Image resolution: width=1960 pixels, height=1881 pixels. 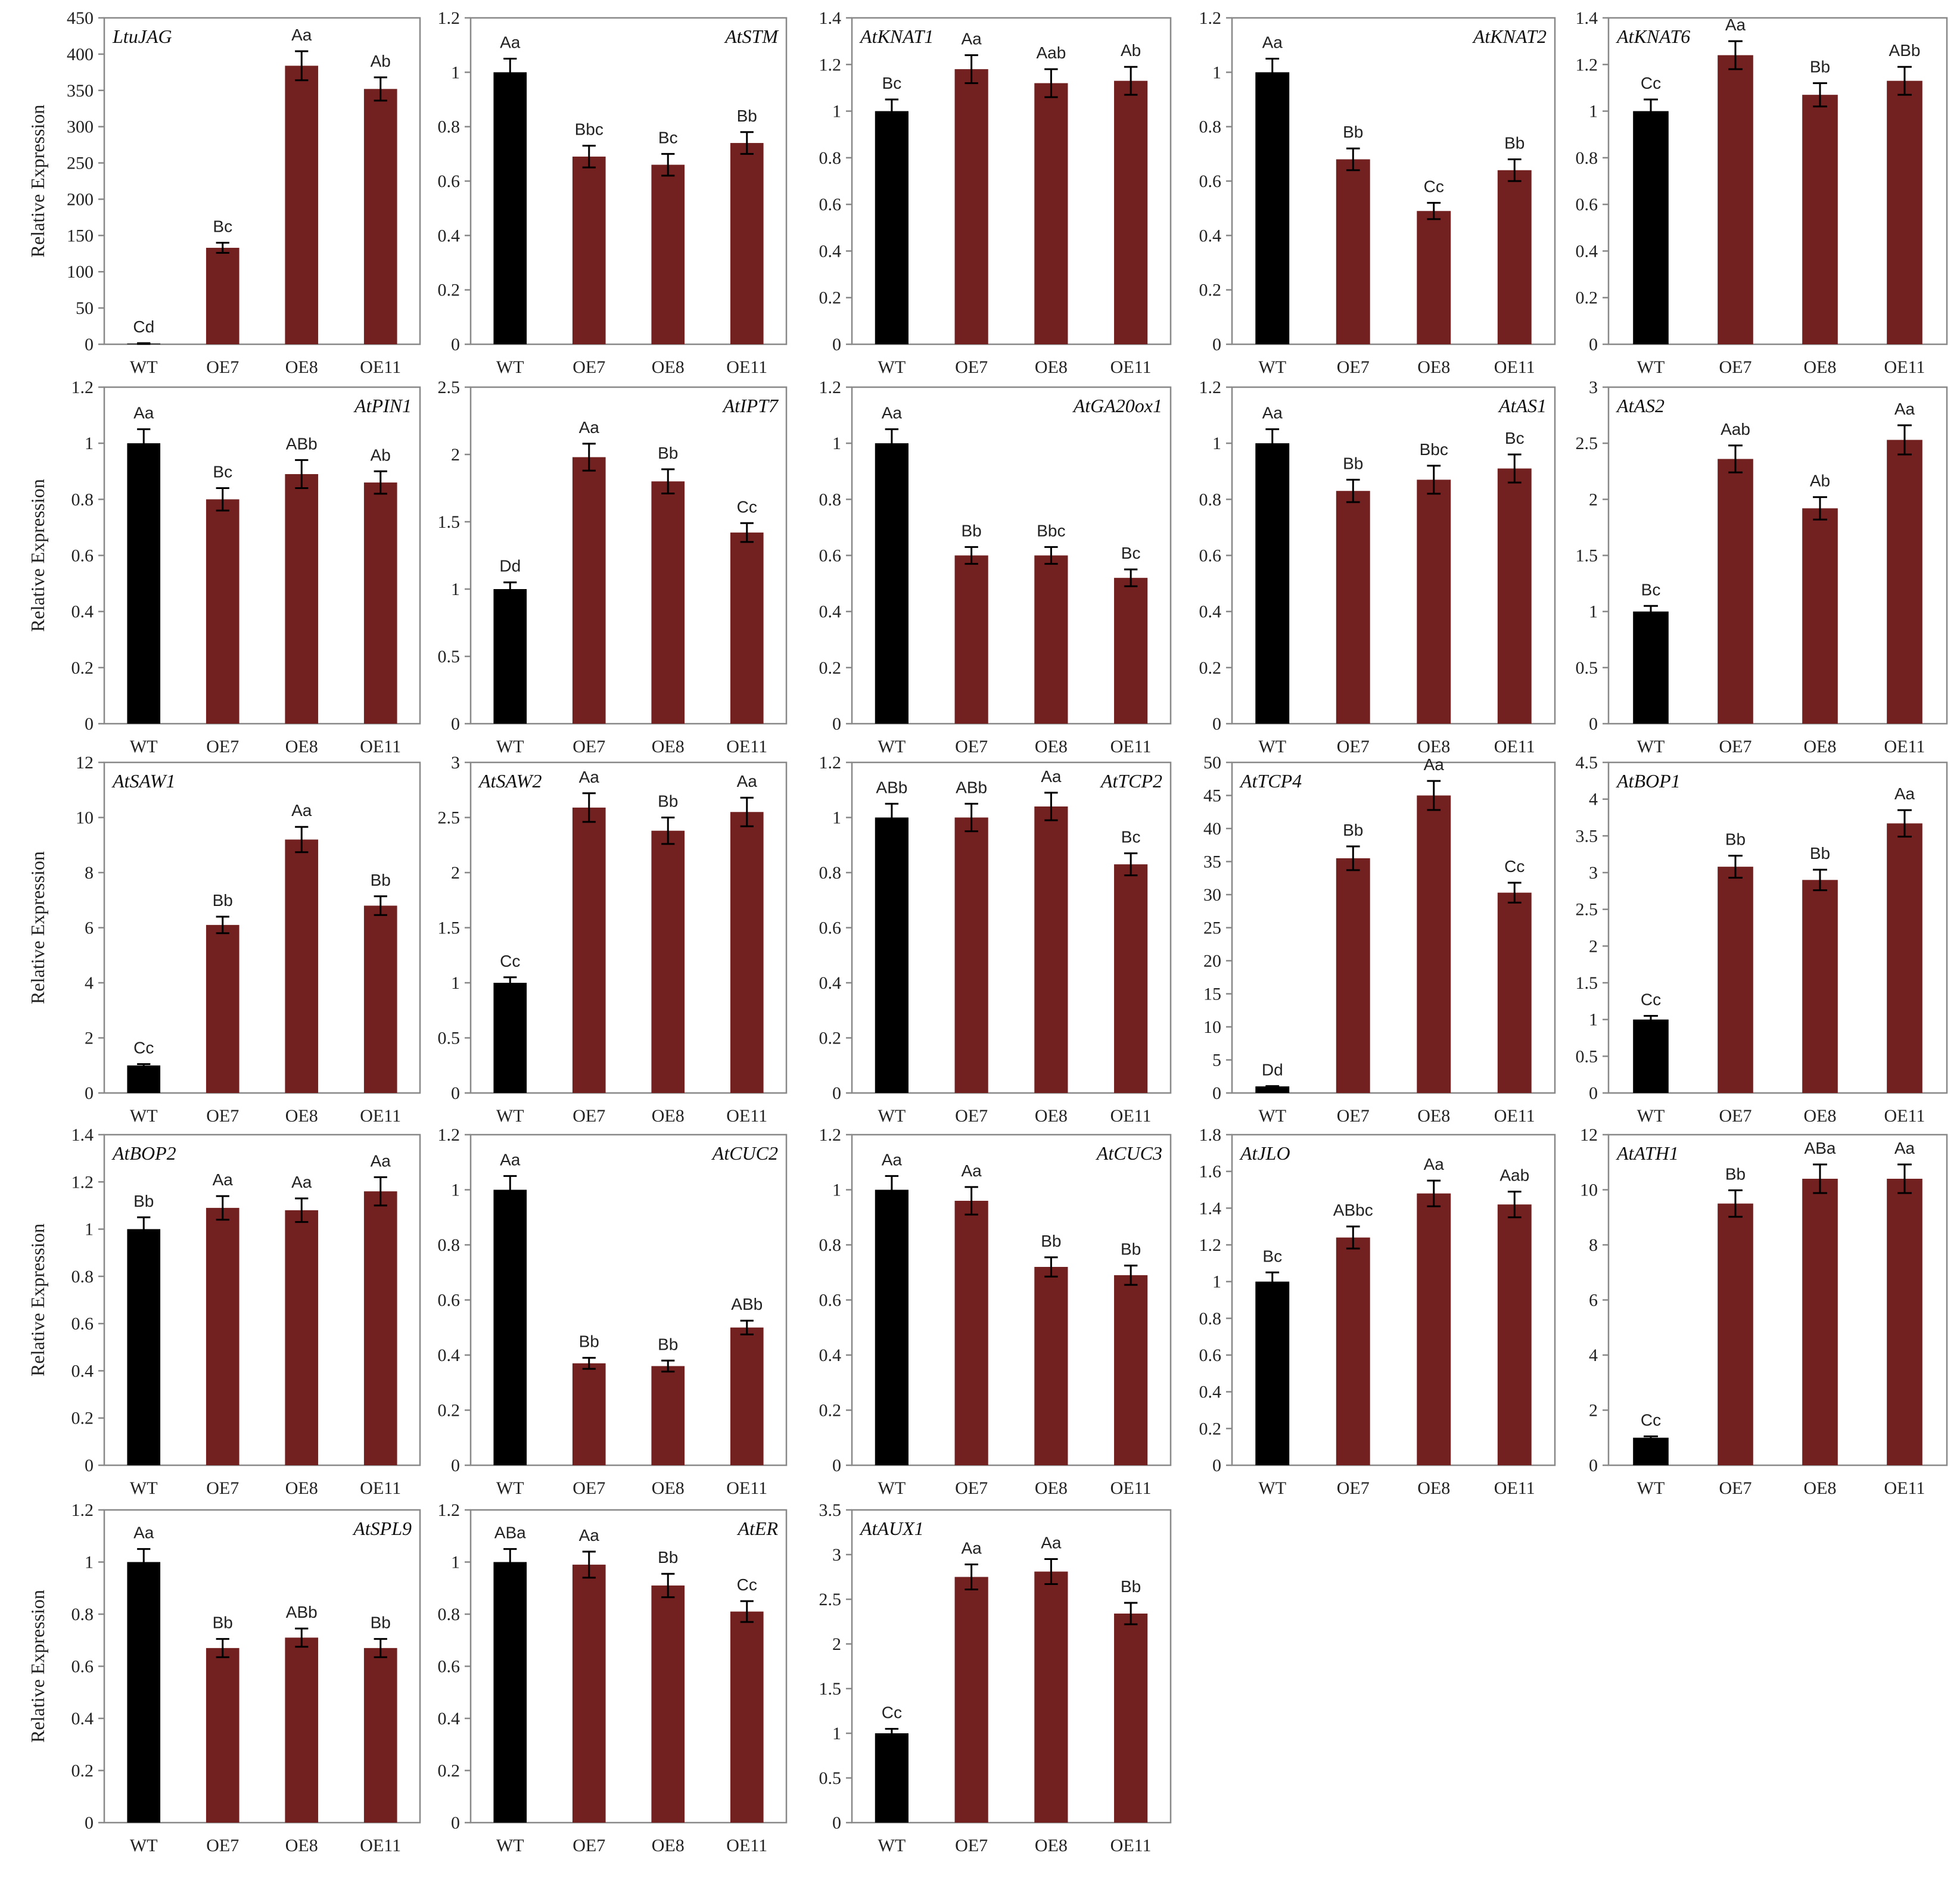 I want to click on y-tick-label: 10, so click(x=1589, y=1190).